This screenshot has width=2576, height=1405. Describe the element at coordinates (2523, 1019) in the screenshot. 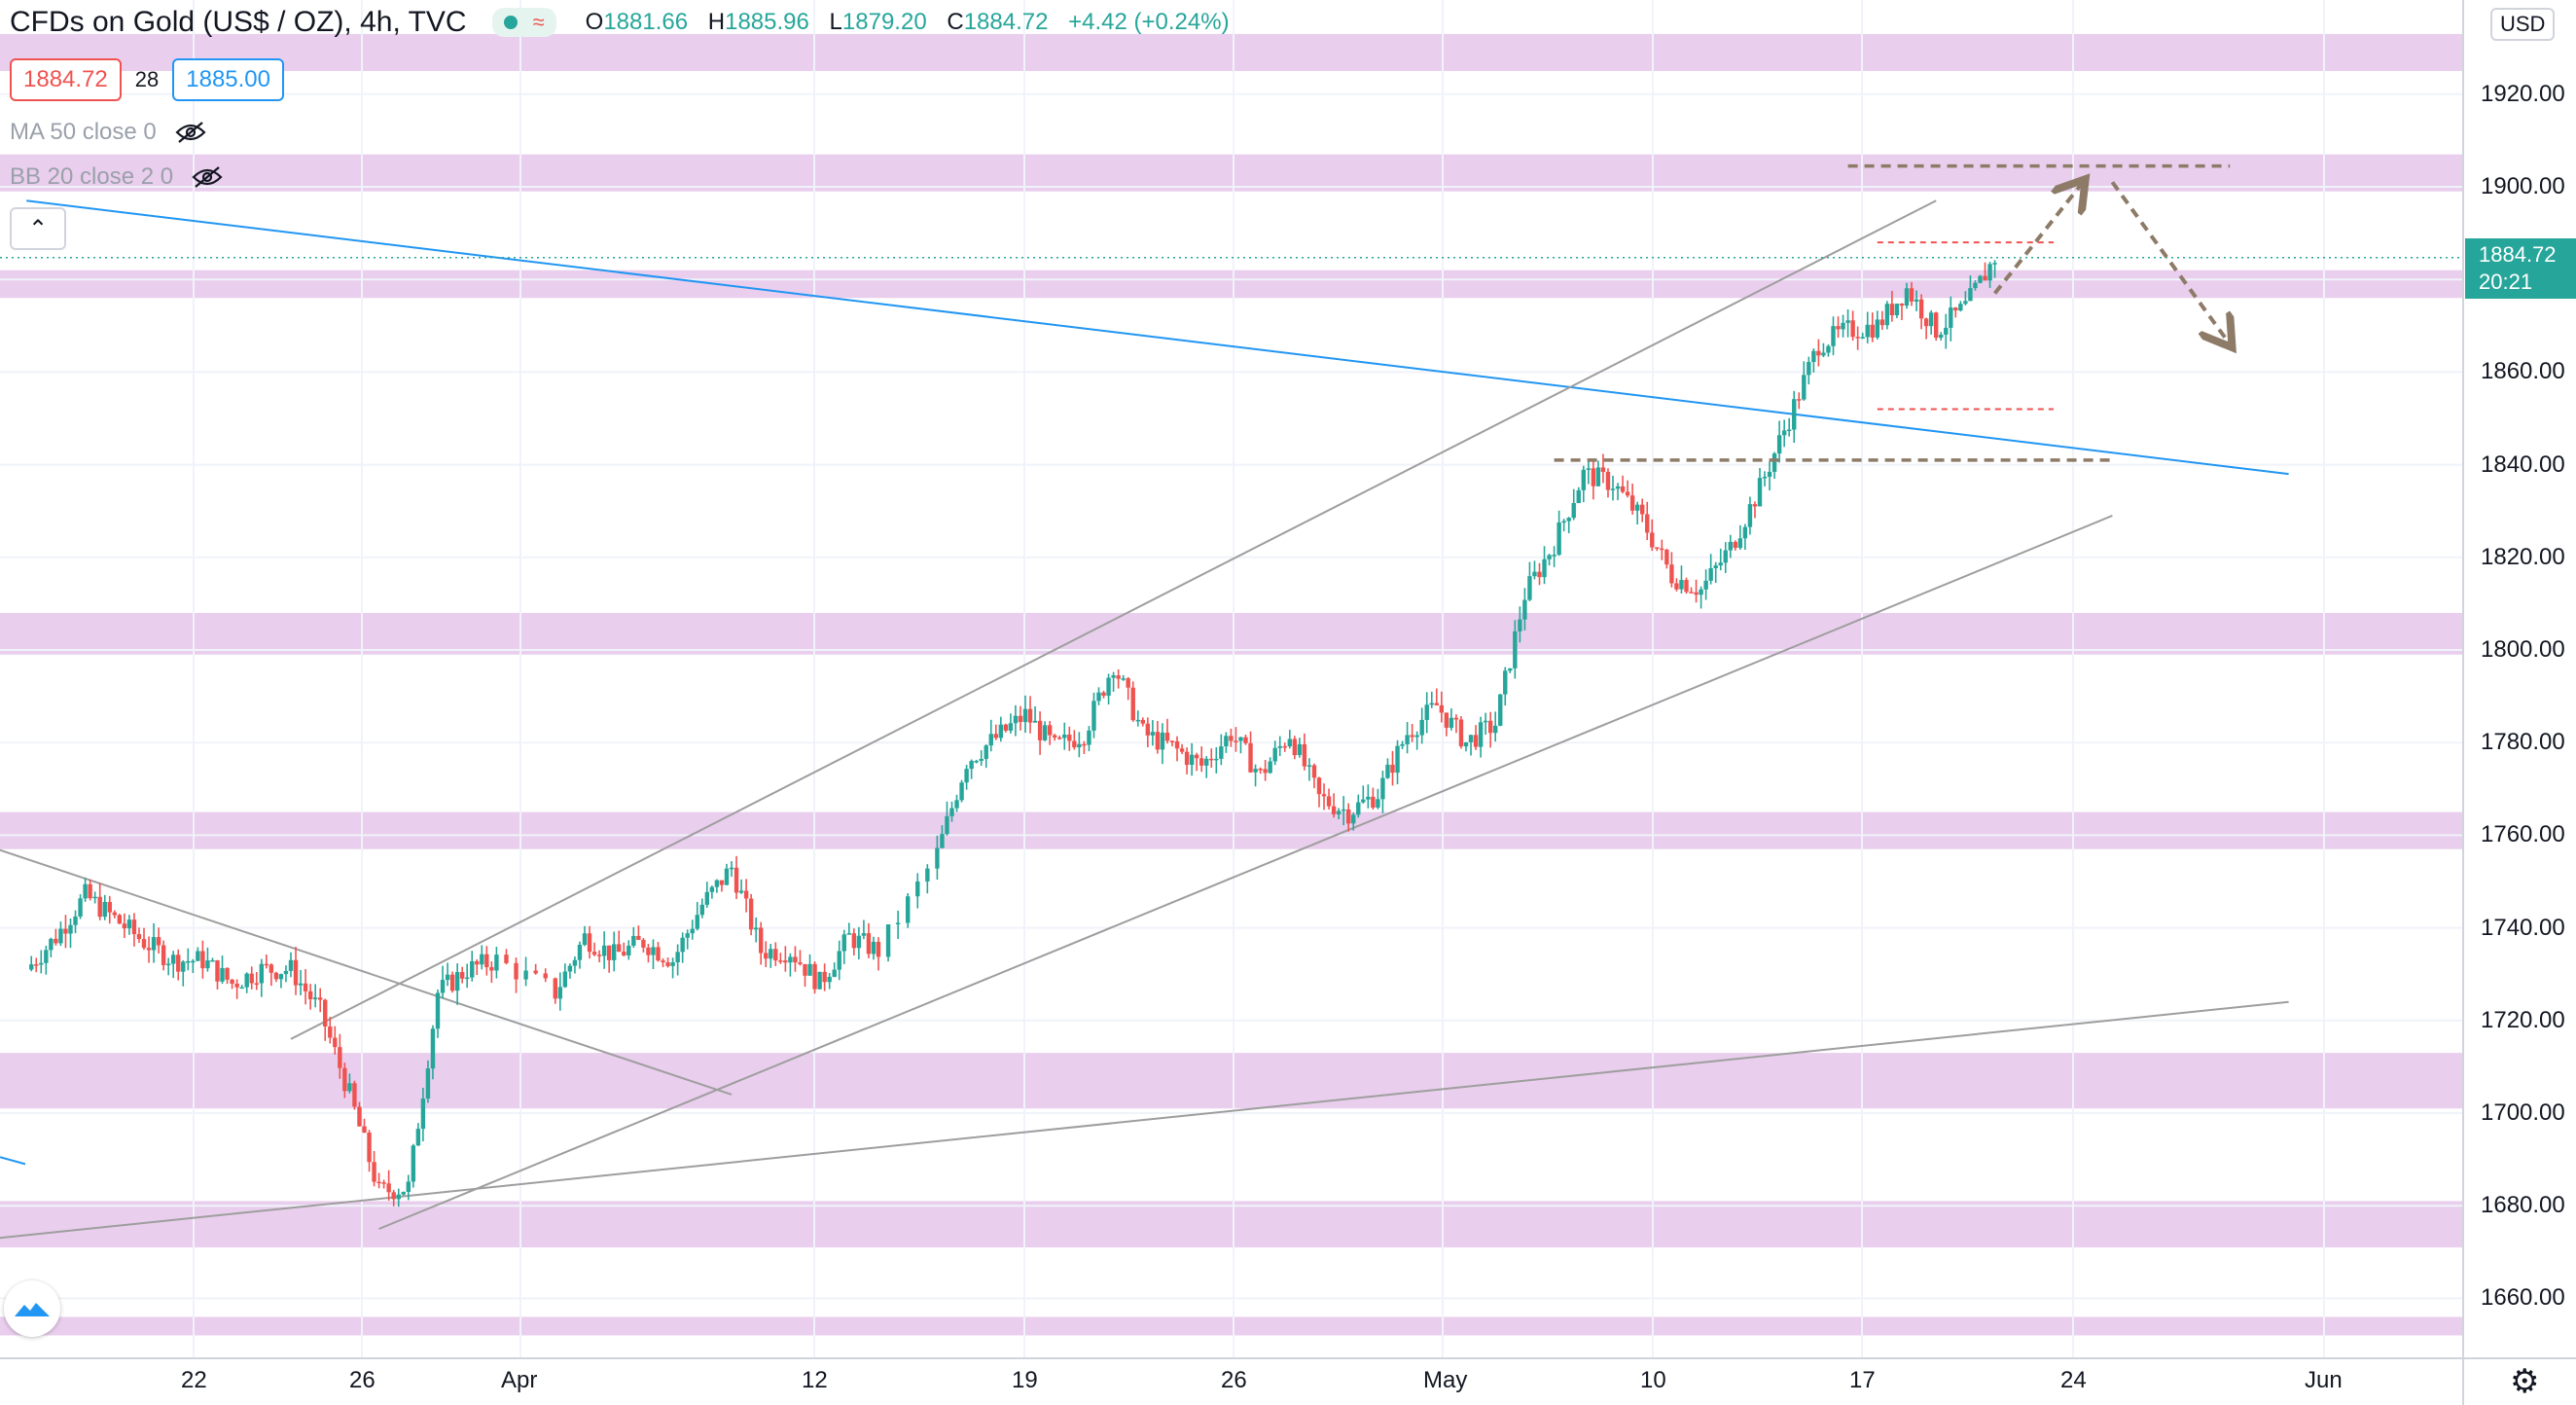

I see `price-tick-label: 1720.00` at that location.